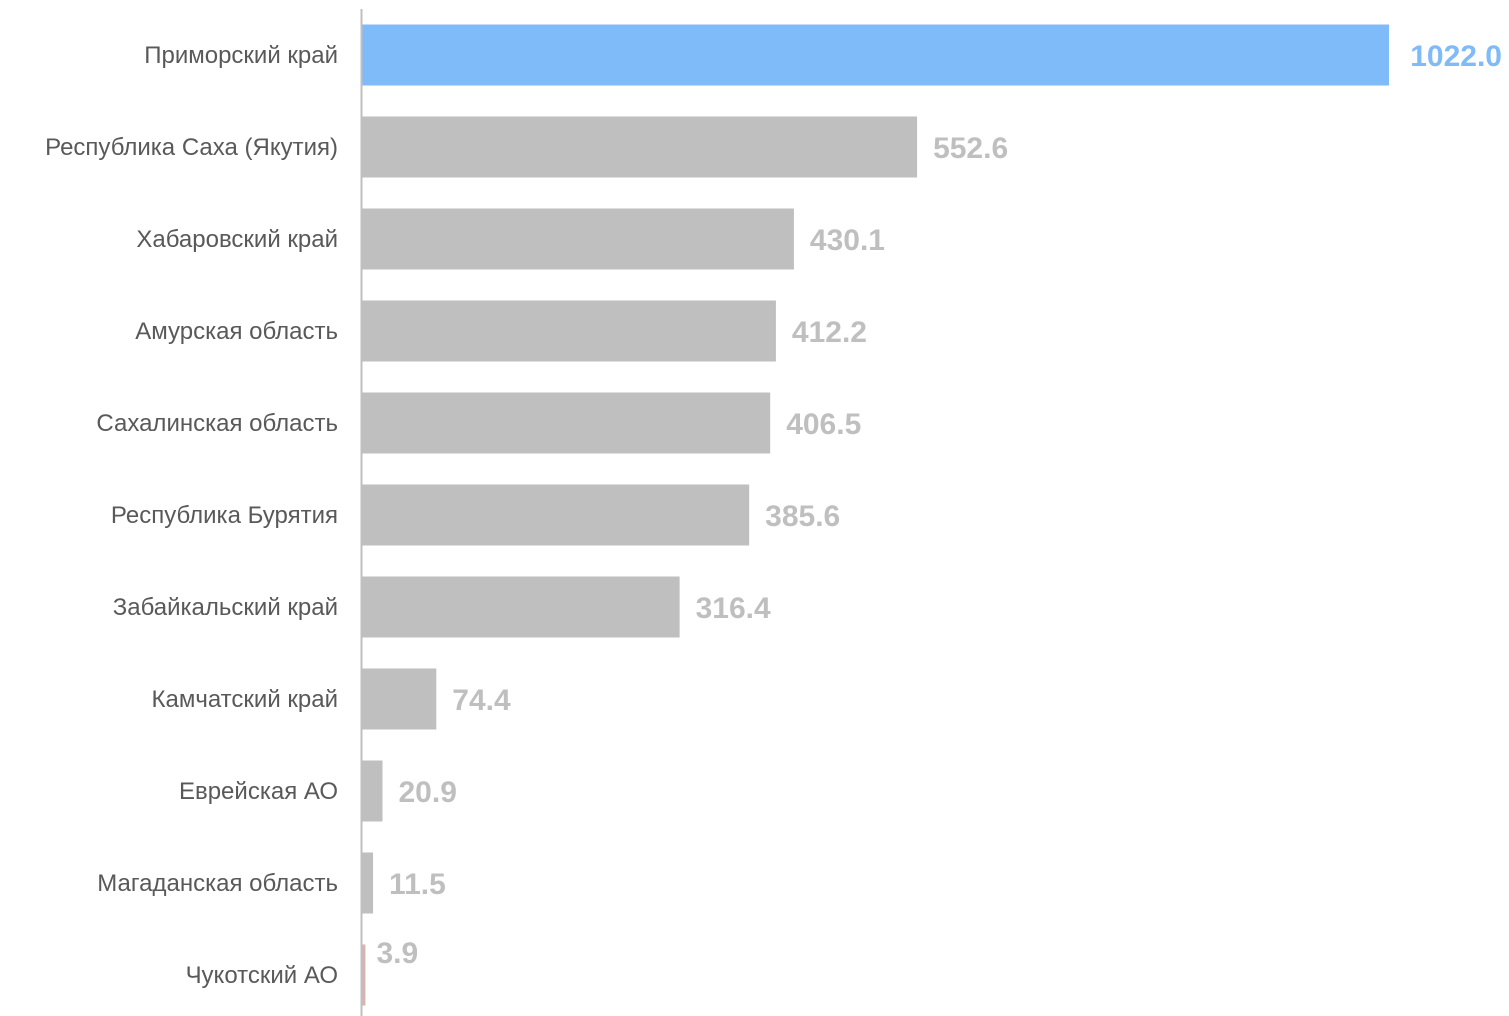  Describe the element at coordinates (225, 607) in the screenshot. I see `category-label: Забайкальский край` at that location.